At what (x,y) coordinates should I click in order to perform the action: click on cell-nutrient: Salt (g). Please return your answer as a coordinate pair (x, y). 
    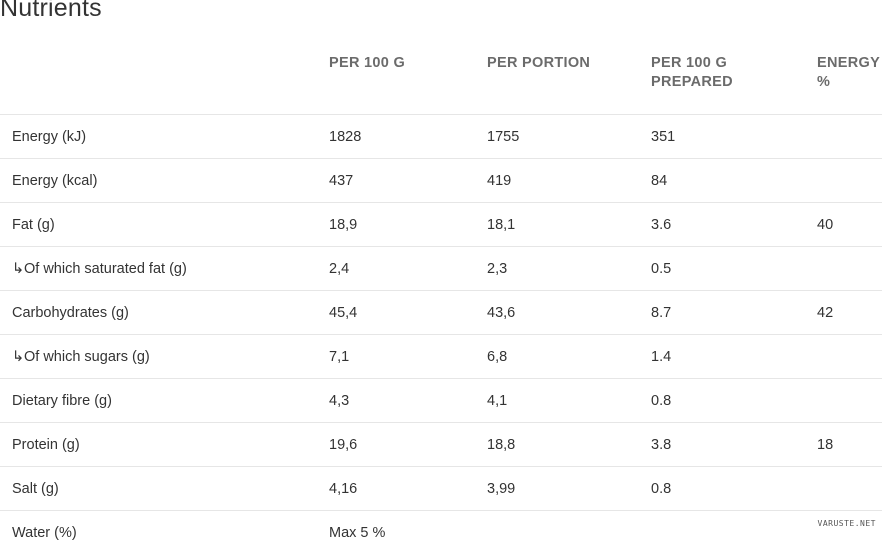
    Looking at the image, I should click on (158, 489).